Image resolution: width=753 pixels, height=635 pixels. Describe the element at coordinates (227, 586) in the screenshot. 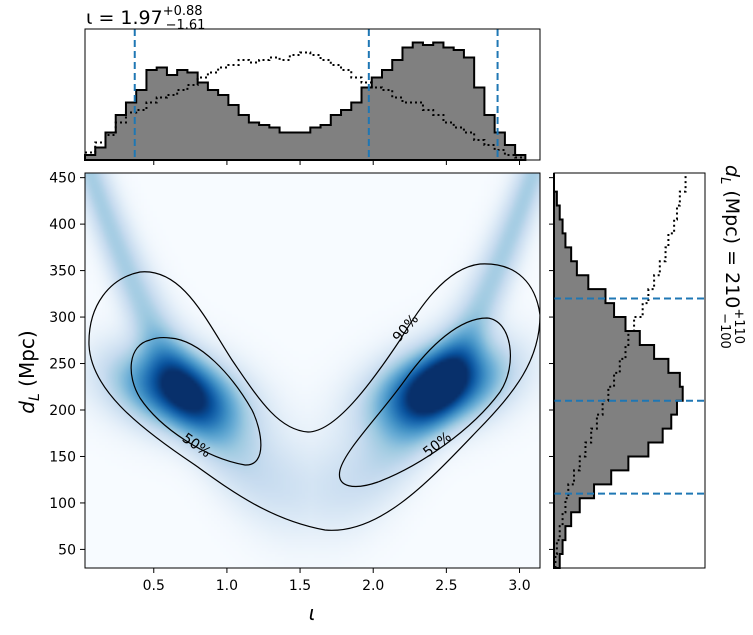

I see `x-tick-label: 1.0` at that location.